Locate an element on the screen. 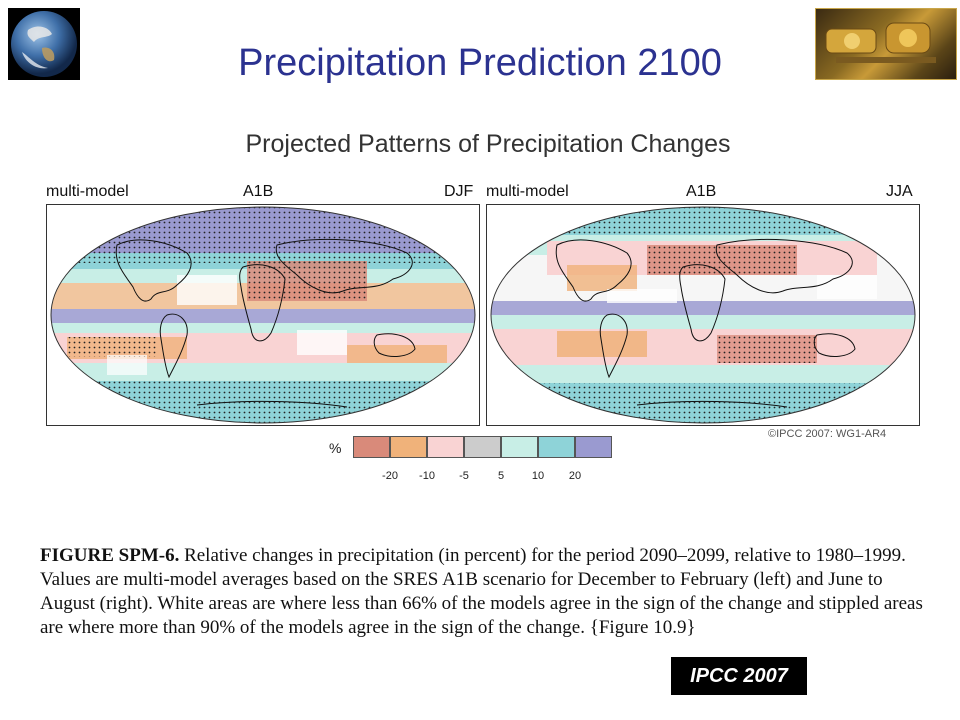 The image size is (960, 720). map-left-model-label: multi-model is located at coordinates (87, 191).